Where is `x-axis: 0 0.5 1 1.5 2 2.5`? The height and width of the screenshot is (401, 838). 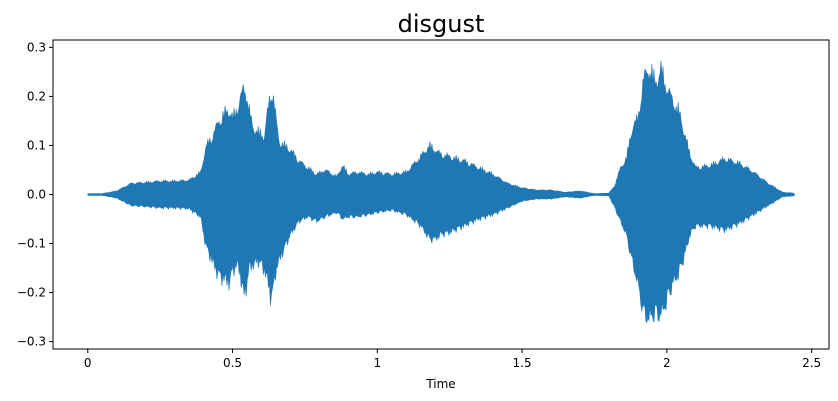 x-axis: 0 0.5 1 1.5 2 2.5 is located at coordinates (452, 359).